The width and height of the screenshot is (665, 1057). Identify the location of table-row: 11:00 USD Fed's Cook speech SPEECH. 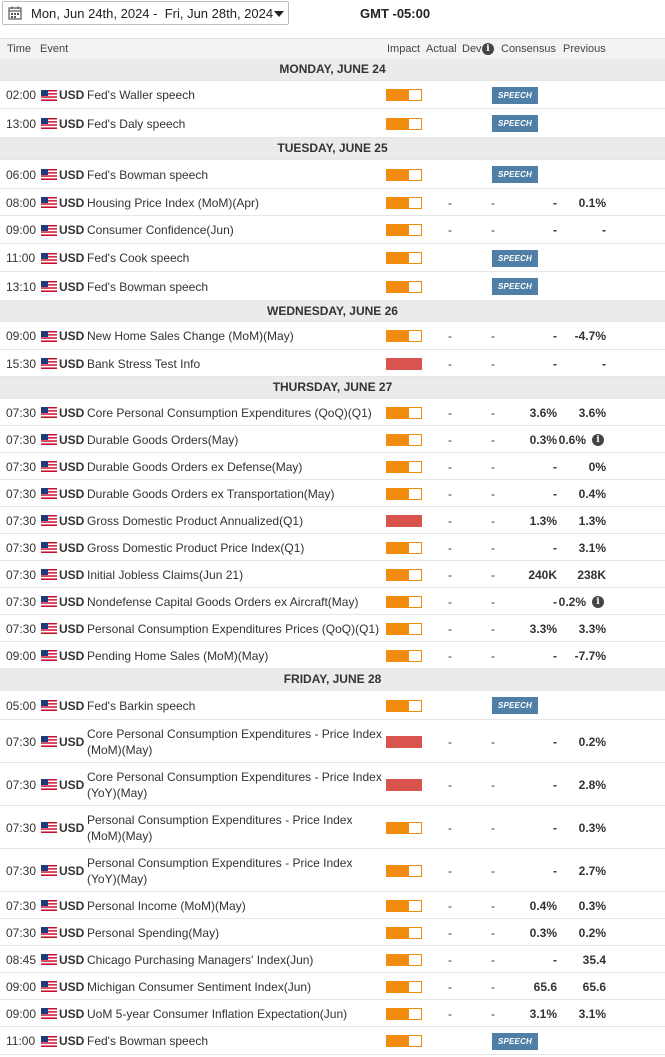
(332, 258).